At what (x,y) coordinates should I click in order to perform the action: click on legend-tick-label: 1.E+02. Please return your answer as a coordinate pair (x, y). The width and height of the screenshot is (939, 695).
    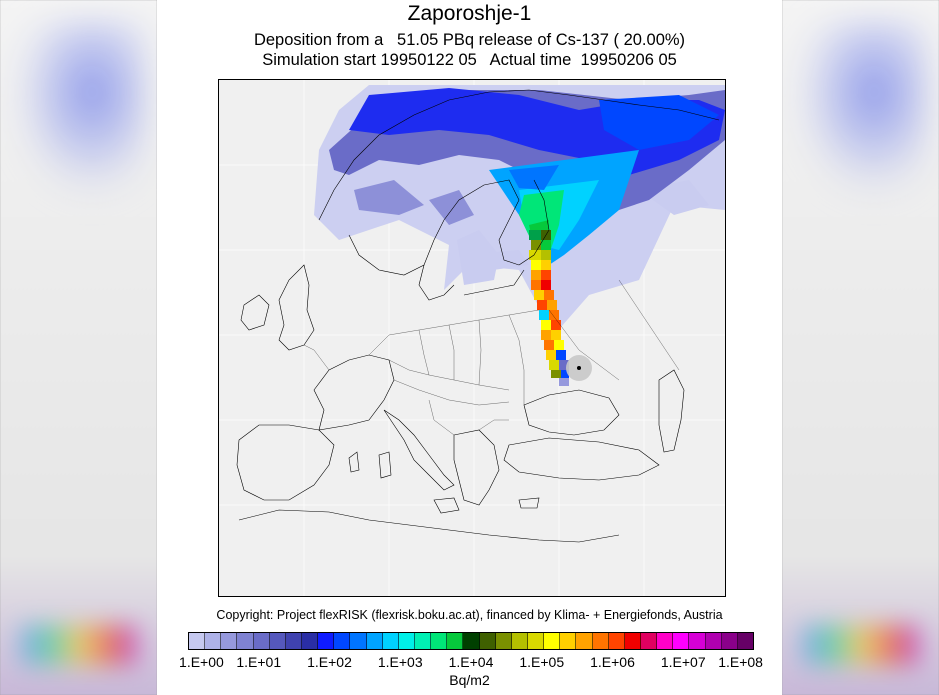
    Looking at the image, I should click on (329, 662).